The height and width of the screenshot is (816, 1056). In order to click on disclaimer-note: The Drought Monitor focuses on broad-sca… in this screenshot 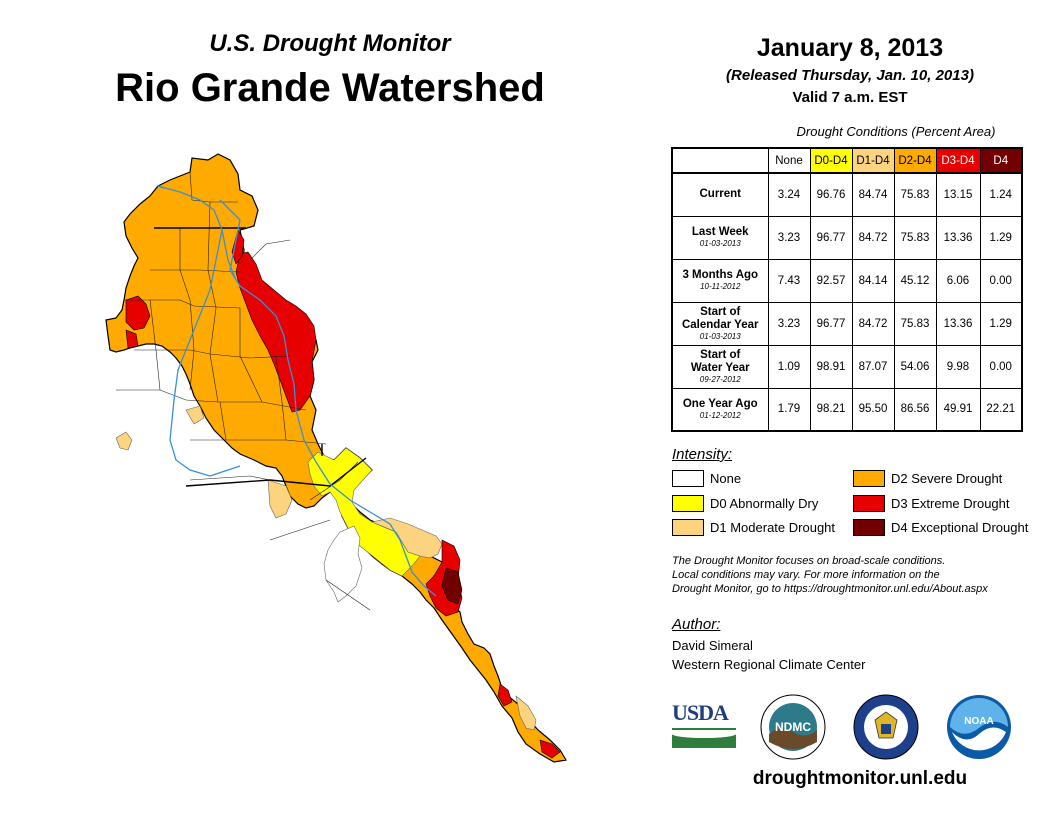, I will do `click(862, 575)`.